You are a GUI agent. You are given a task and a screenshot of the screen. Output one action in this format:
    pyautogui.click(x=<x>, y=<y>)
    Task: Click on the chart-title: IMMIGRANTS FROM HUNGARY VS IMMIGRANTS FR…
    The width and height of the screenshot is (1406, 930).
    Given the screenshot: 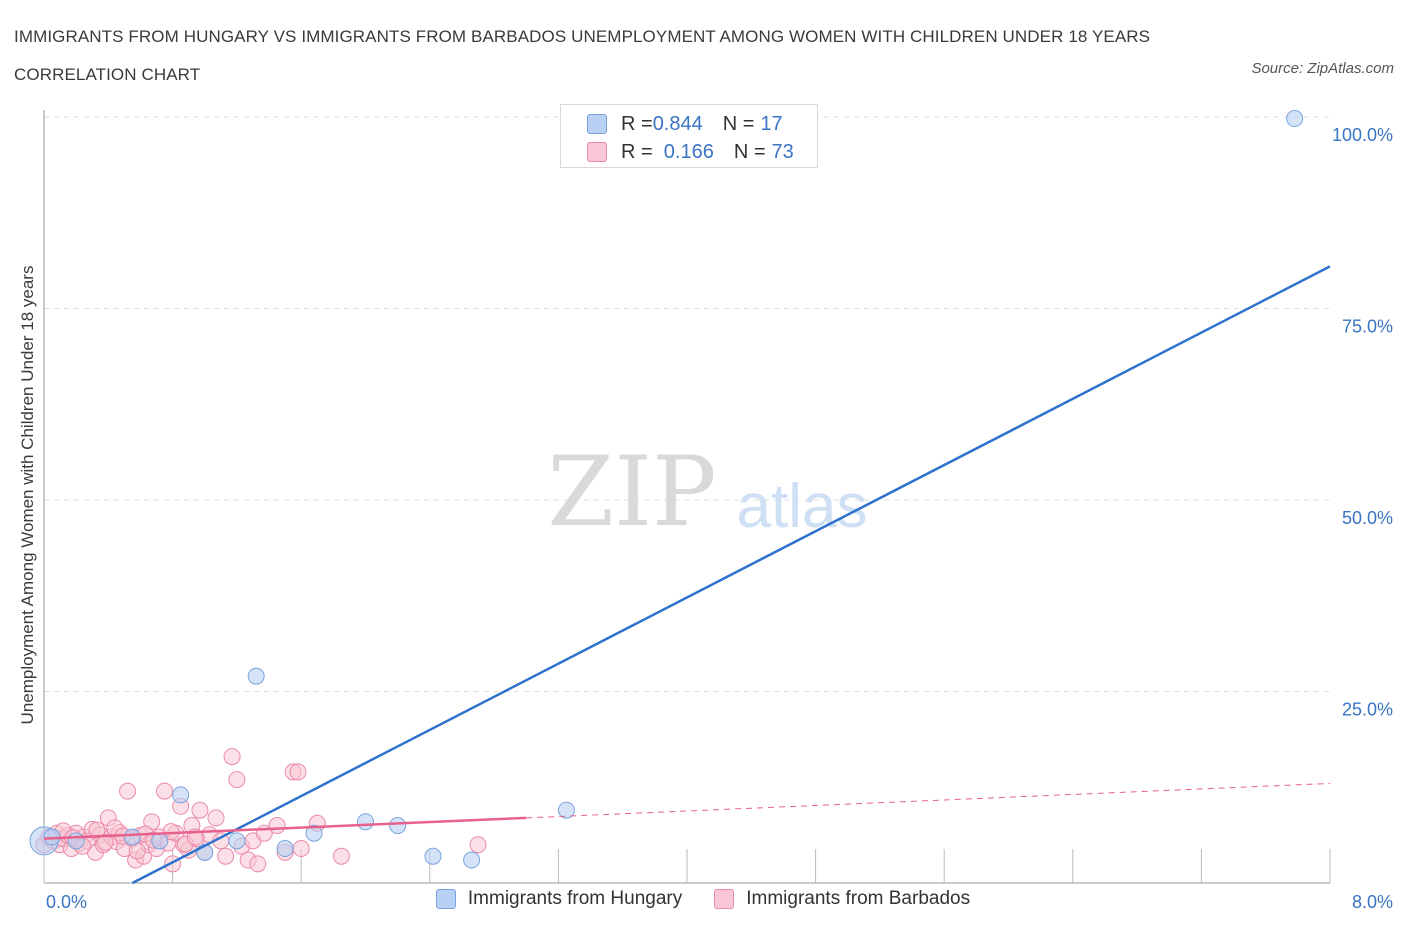 What is the action you would take?
    pyautogui.click(x=582, y=55)
    